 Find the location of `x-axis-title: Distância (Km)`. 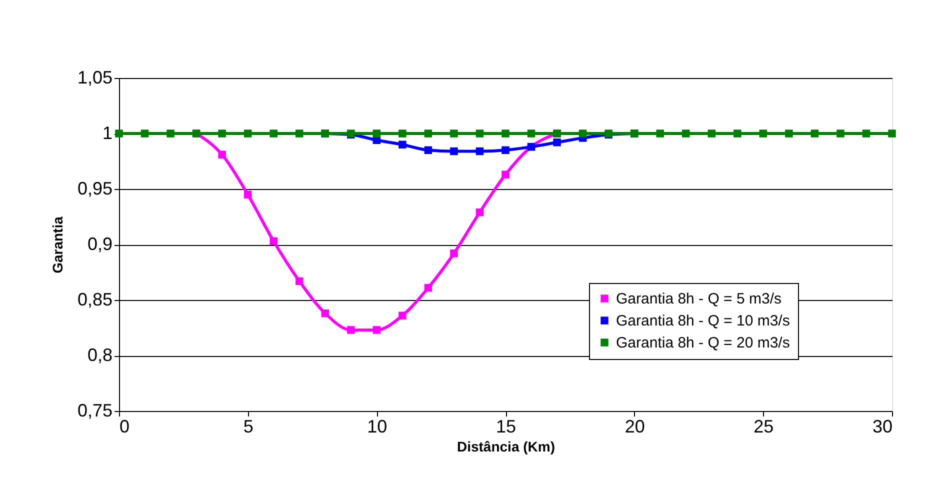

x-axis-title: Distância (Km) is located at coordinates (506, 446).